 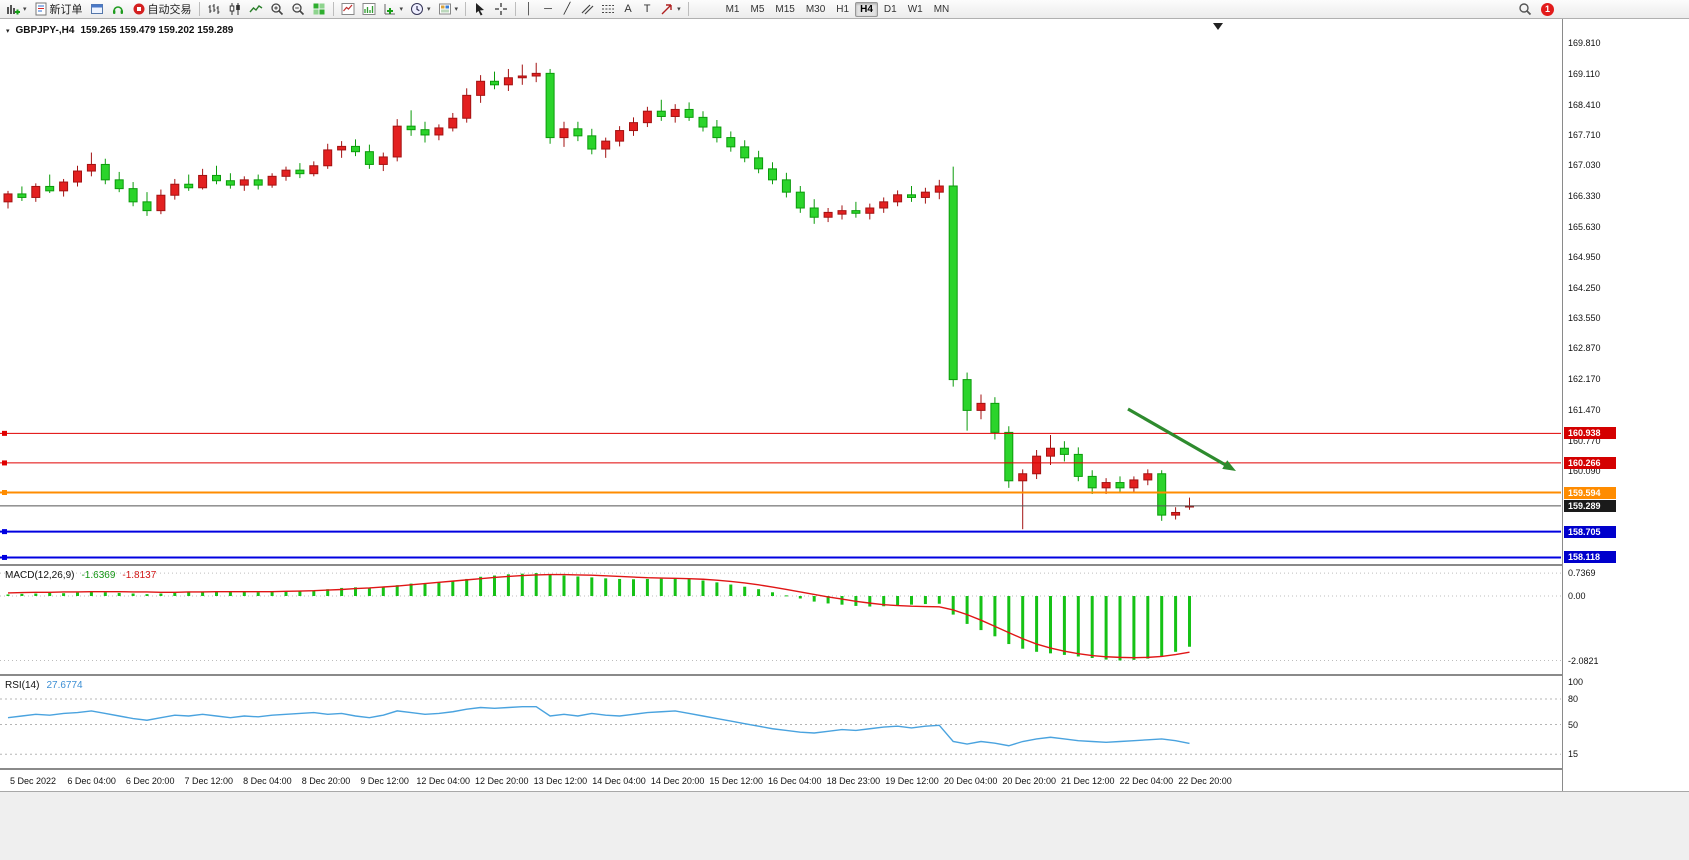 I want to click on time-axis-label: 19 Dec 12:00, so click(x=912, y=781).